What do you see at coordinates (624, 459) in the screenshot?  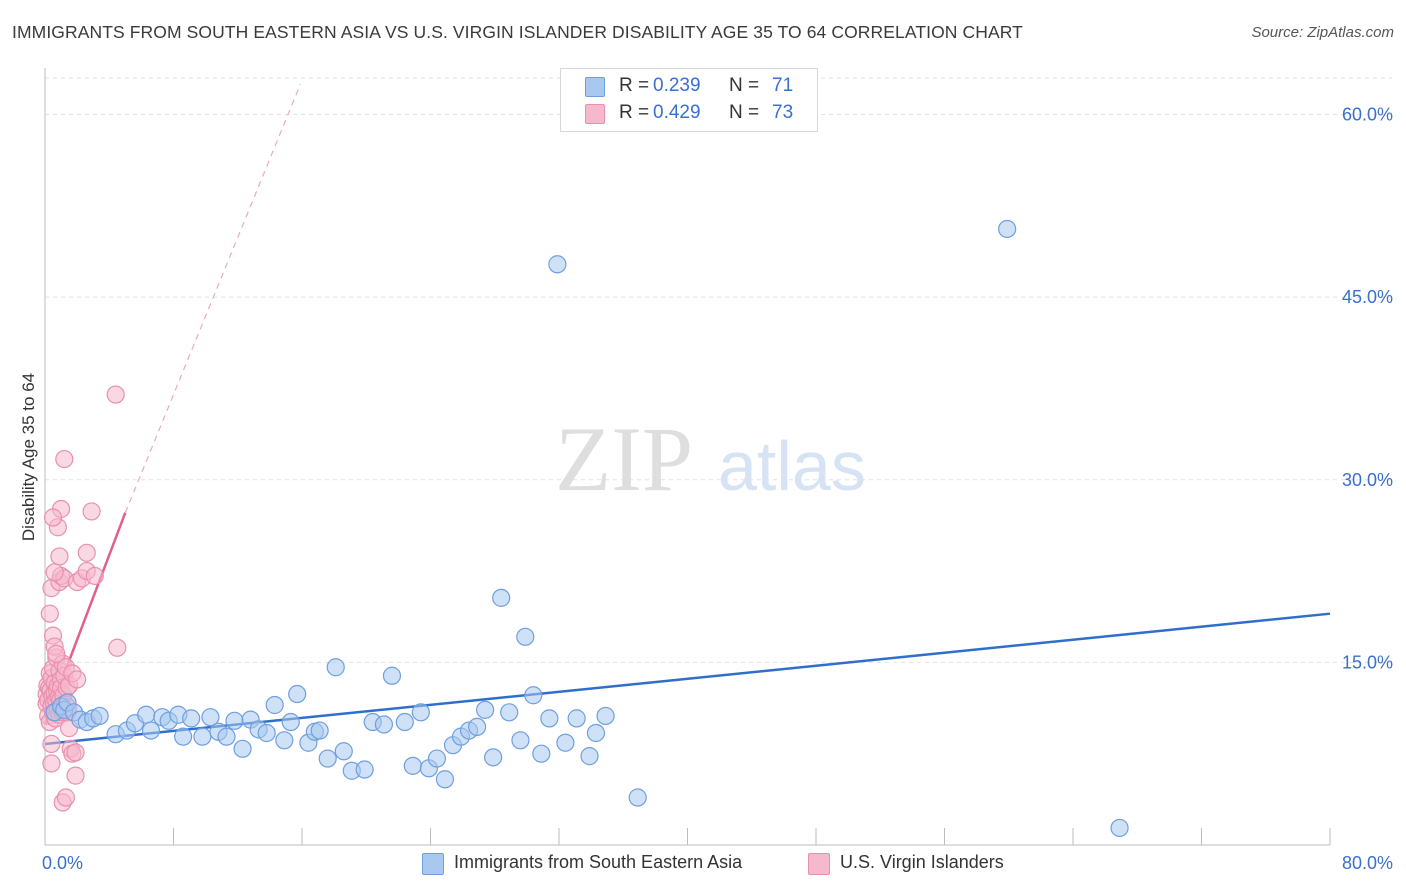 I see `watermark-zip: ZIP` at bounding box center [624, 459].